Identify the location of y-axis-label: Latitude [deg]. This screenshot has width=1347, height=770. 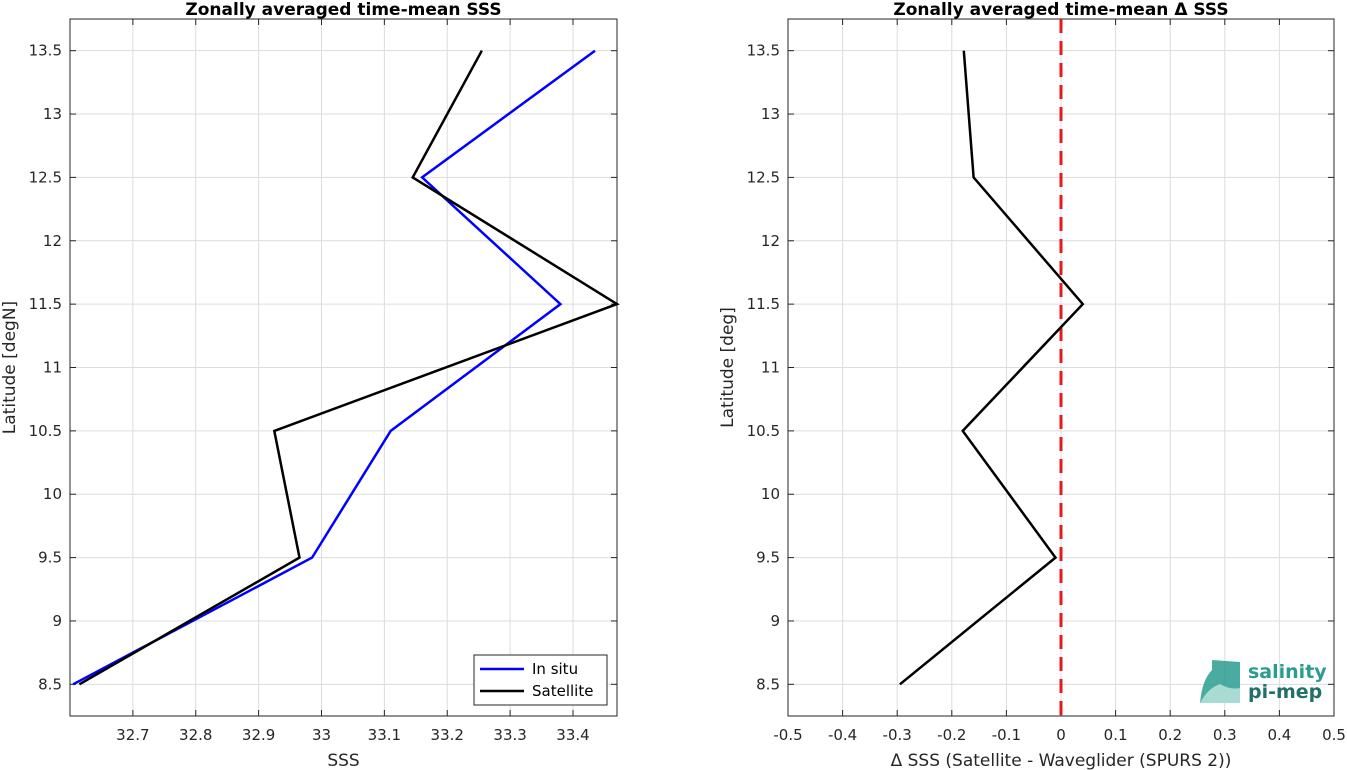
(728, 367).